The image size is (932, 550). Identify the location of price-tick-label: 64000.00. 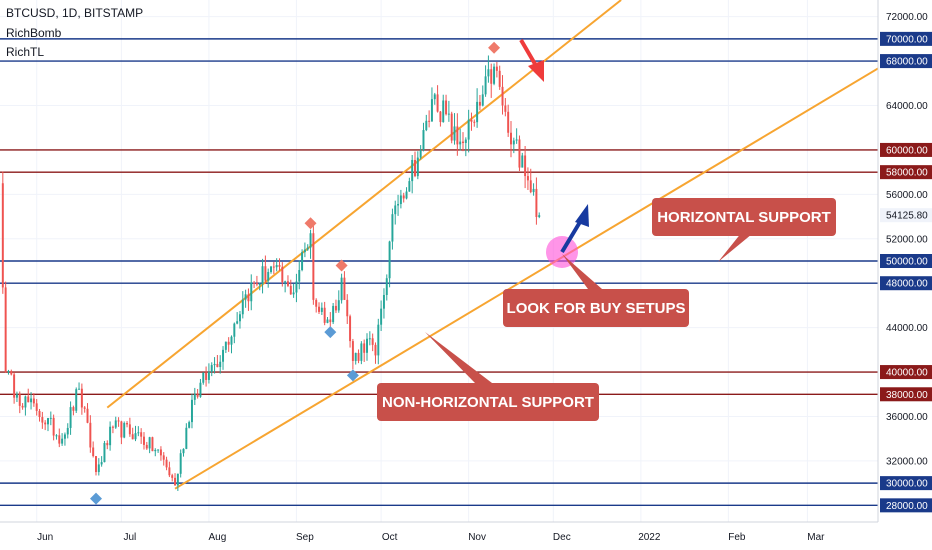
(907, 106).